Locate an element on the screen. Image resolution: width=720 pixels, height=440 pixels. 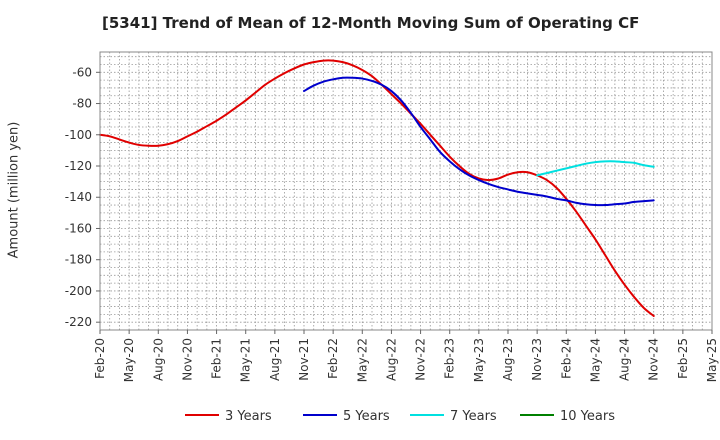
x-tick-label: Feb-22 is located at coordinates (333, 358).